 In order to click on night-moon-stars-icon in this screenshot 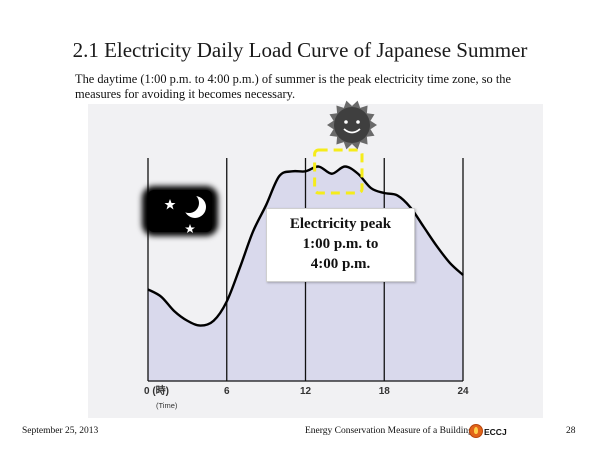, I will do `click(180, 211)`.